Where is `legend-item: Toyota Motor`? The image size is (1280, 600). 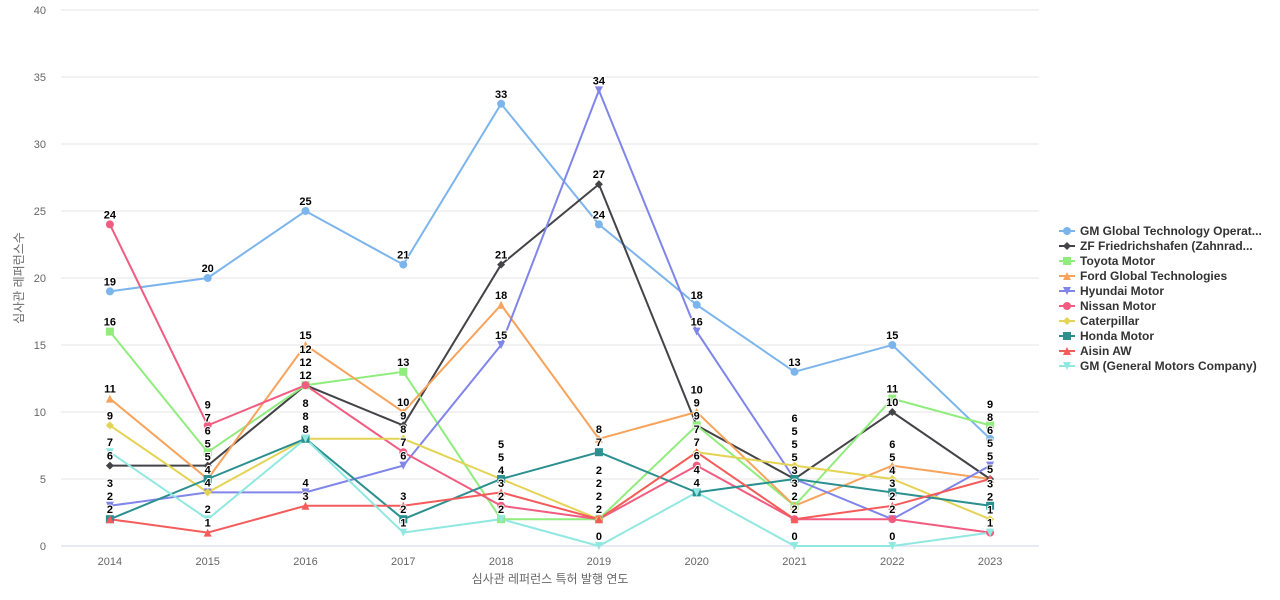
legend-item: Toyota Motor is located at coordinates (1107, 261).